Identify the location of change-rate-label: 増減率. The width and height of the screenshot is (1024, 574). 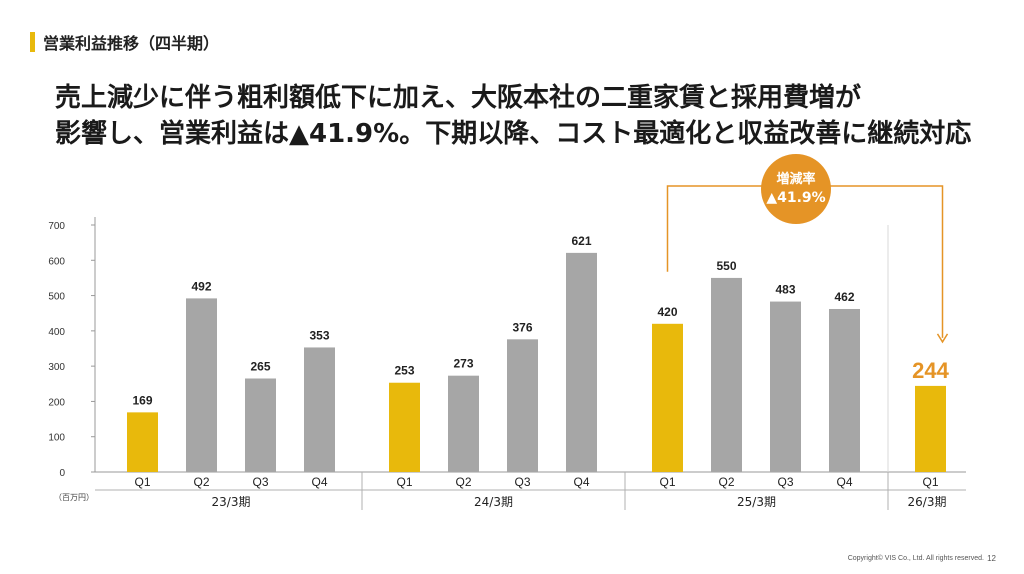
(795, 179).